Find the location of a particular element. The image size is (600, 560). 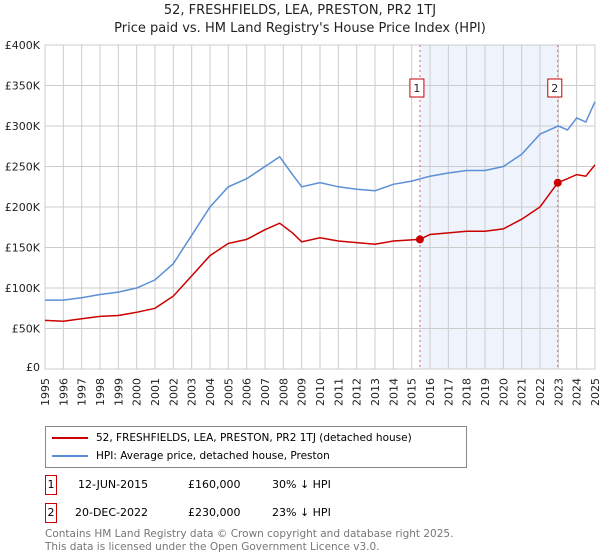

x-tick-label: 2002 is located at coordinates (173, 392).